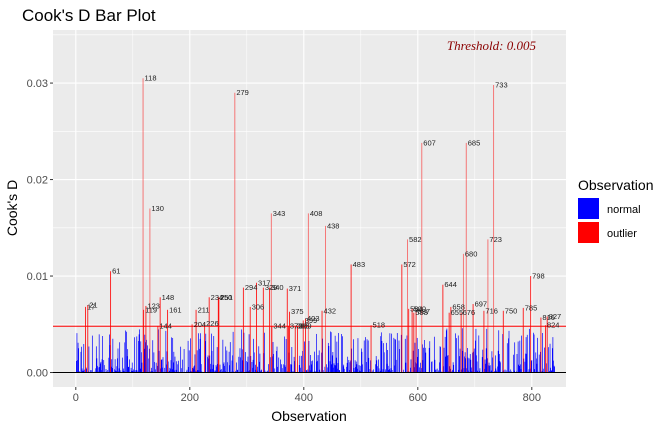  Describe the element at coordinates (258, 306) in the screenshot. I see `outlier-label-306: 306` at that location.